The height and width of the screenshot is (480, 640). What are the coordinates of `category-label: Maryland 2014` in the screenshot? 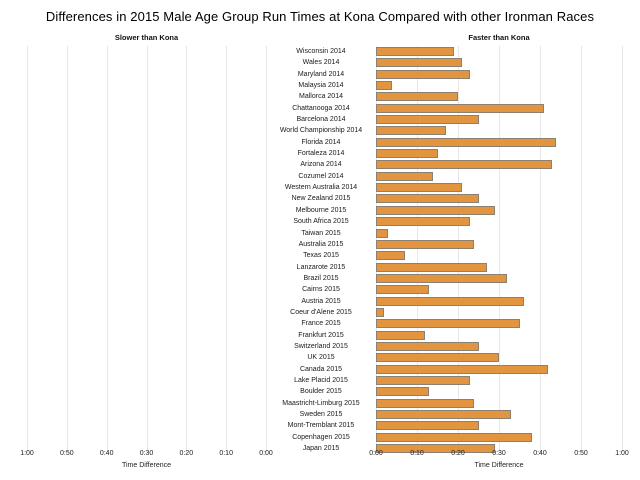 It's located at (321, 74).